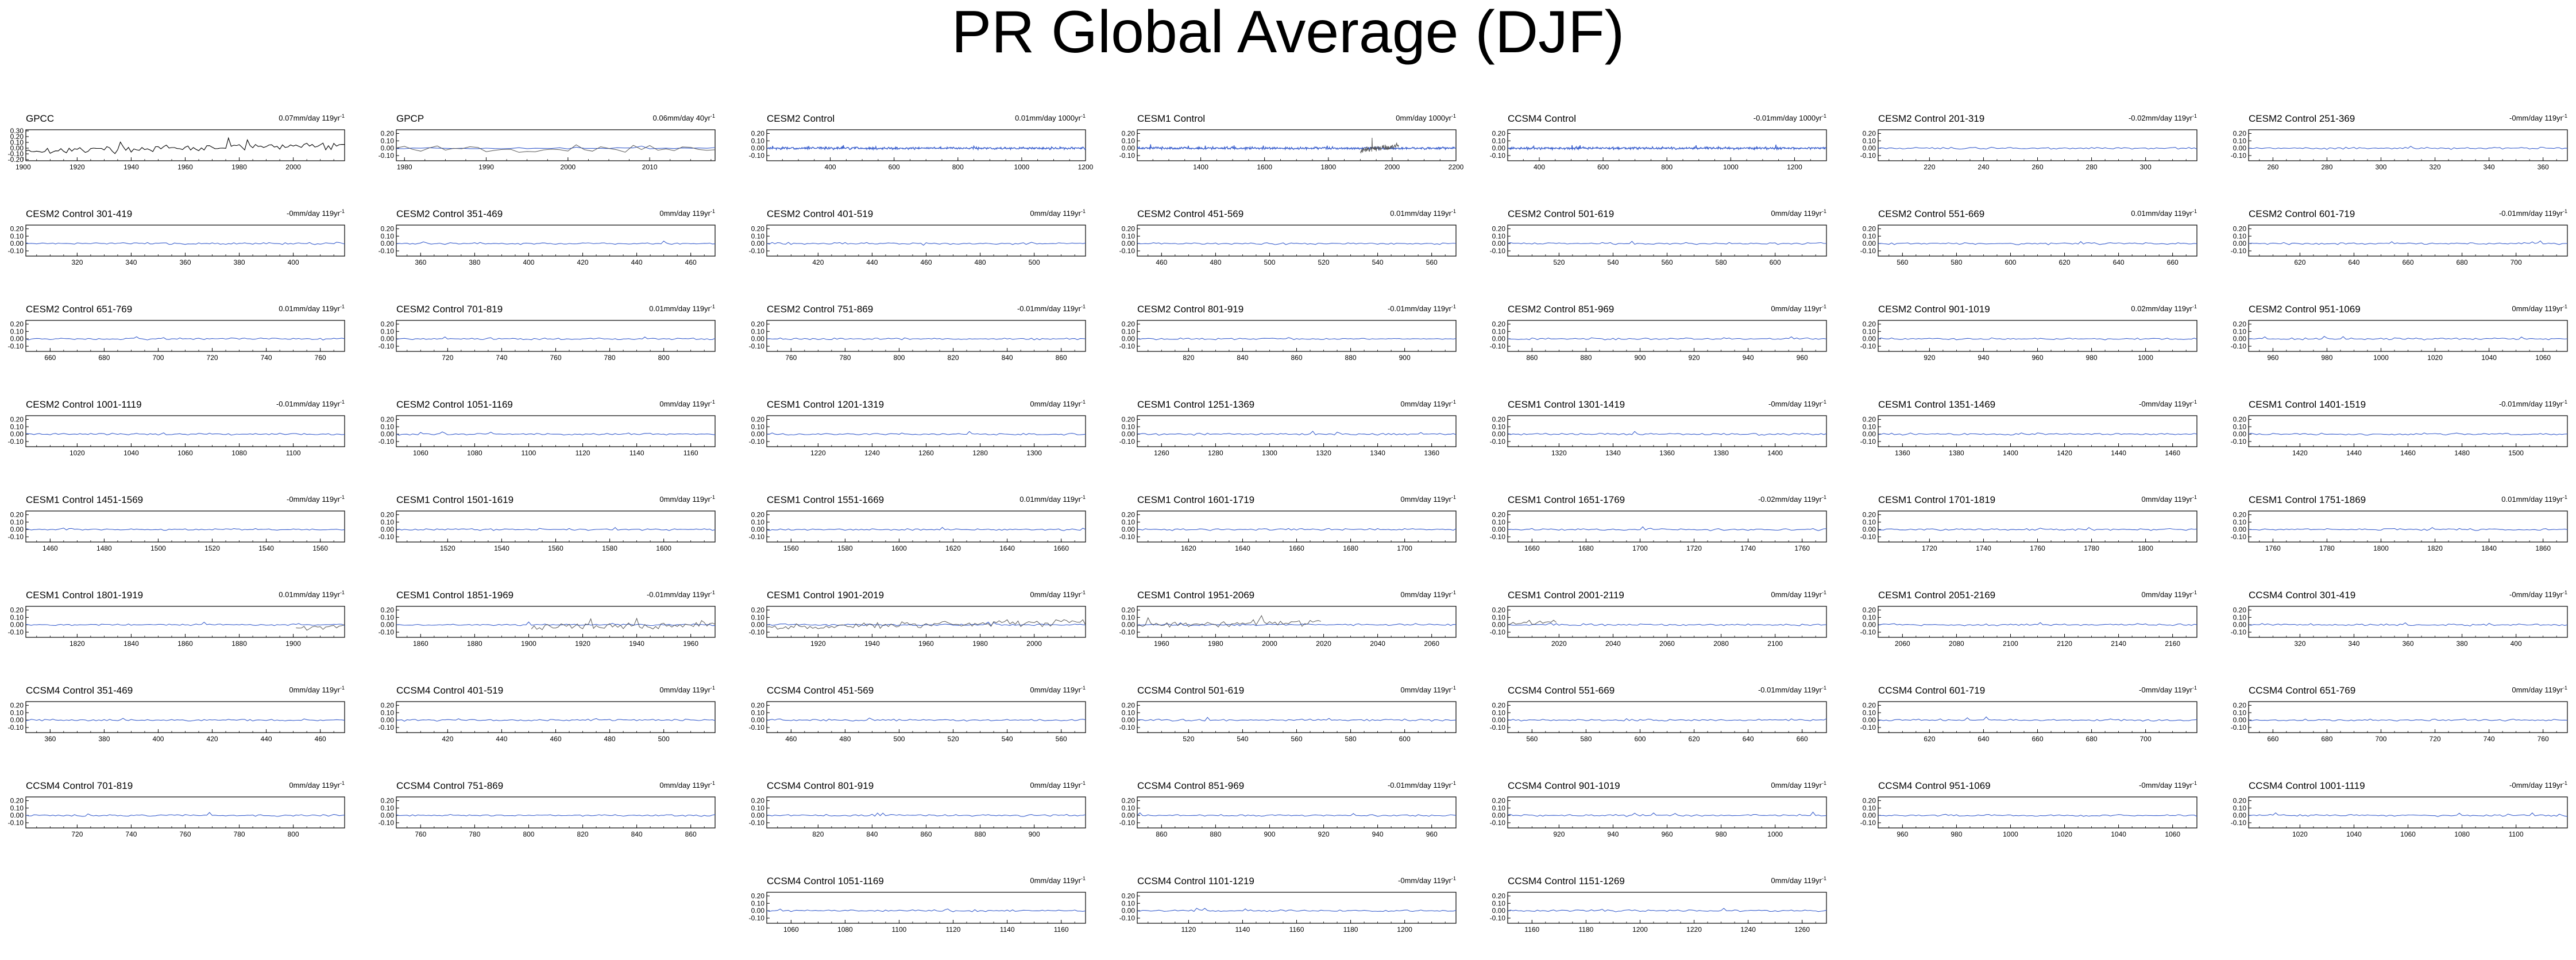 The height and width of the screenshot is (960, 2576). Describe the element at coordinates (1215, 834) in the screenshot. I see `x-tick-label: 880` at that location.